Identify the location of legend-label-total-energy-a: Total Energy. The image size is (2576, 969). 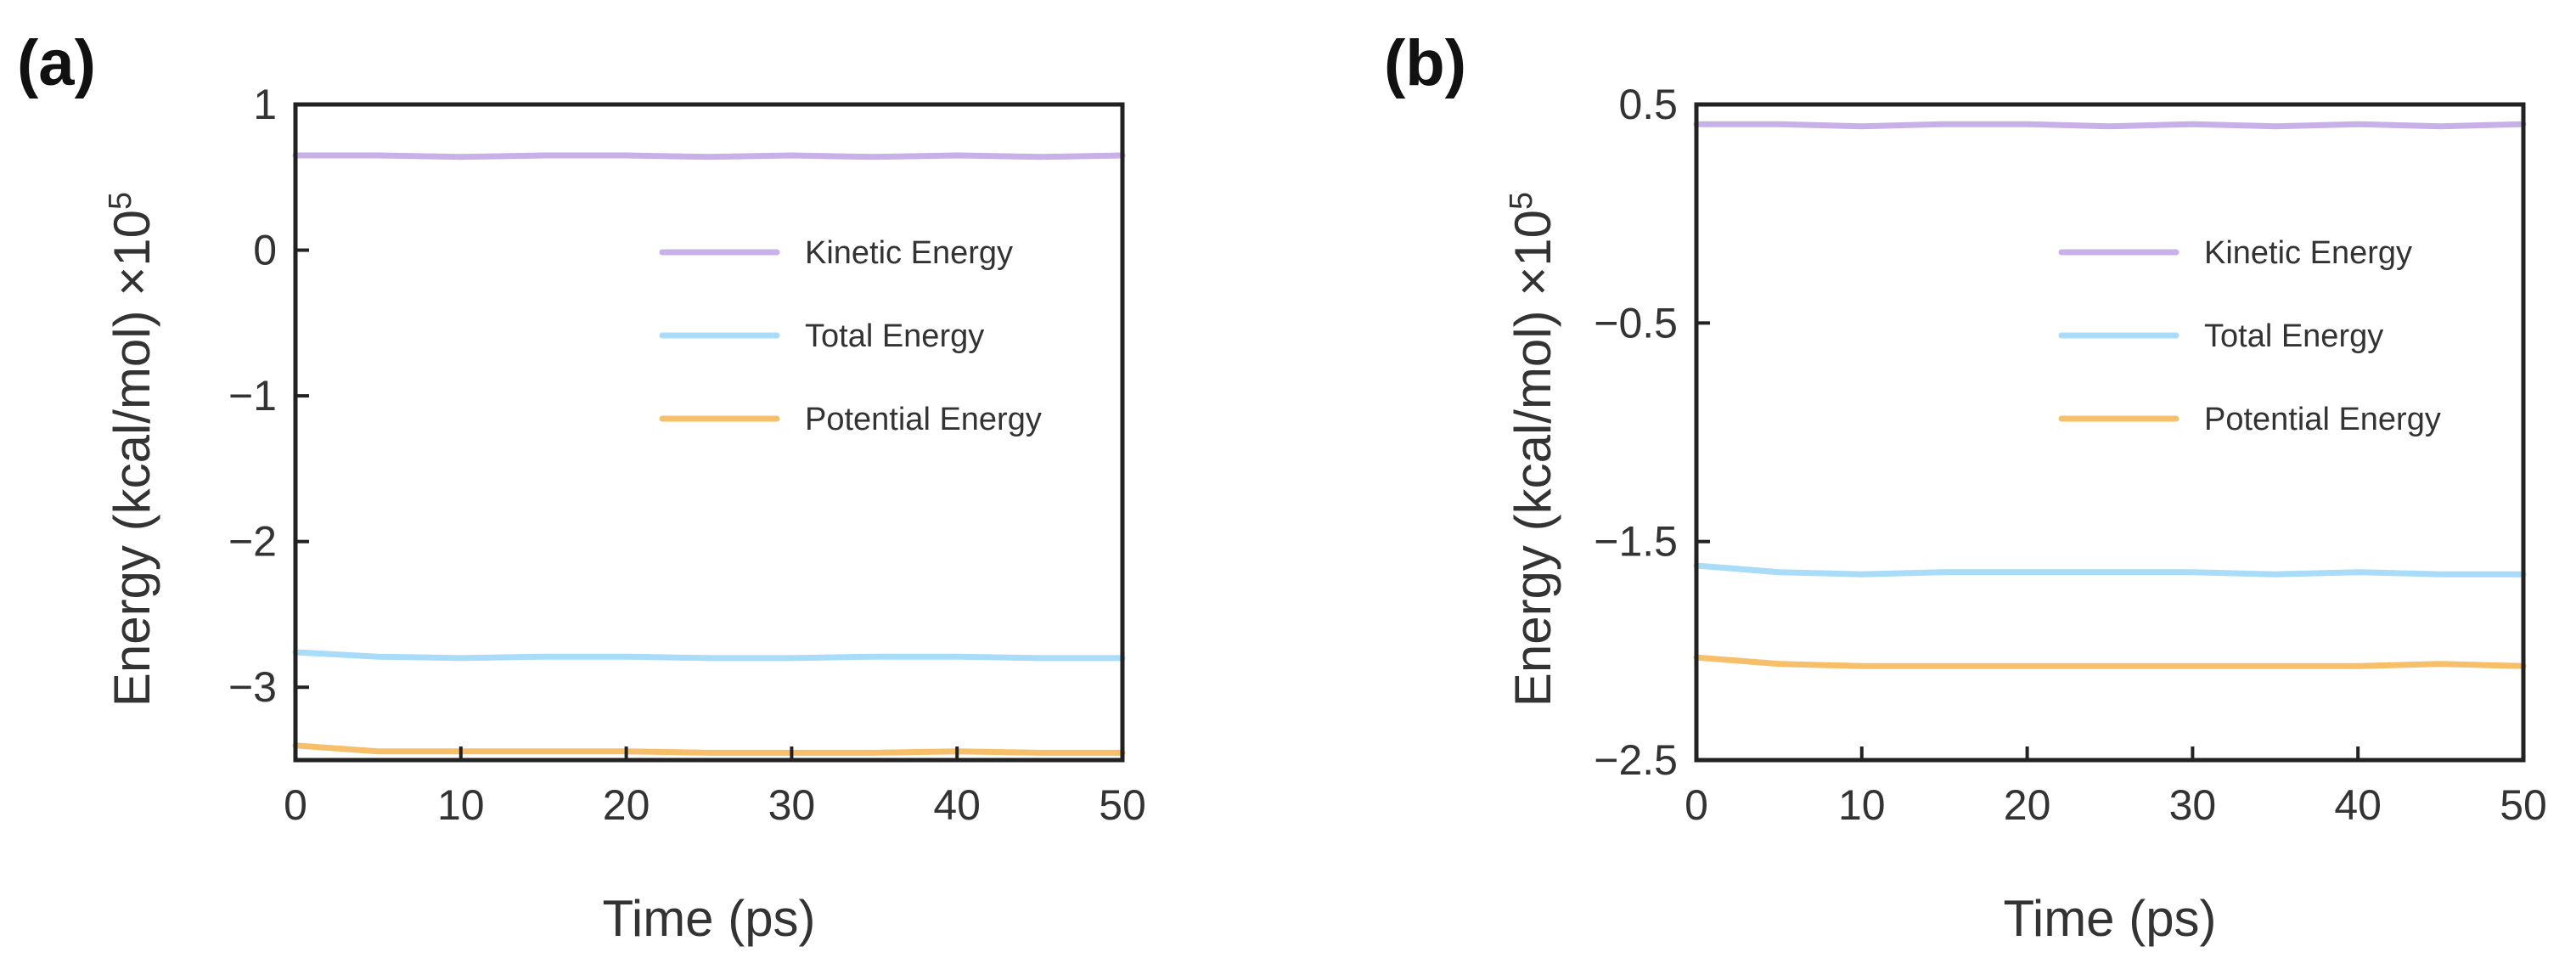
(894, 336).